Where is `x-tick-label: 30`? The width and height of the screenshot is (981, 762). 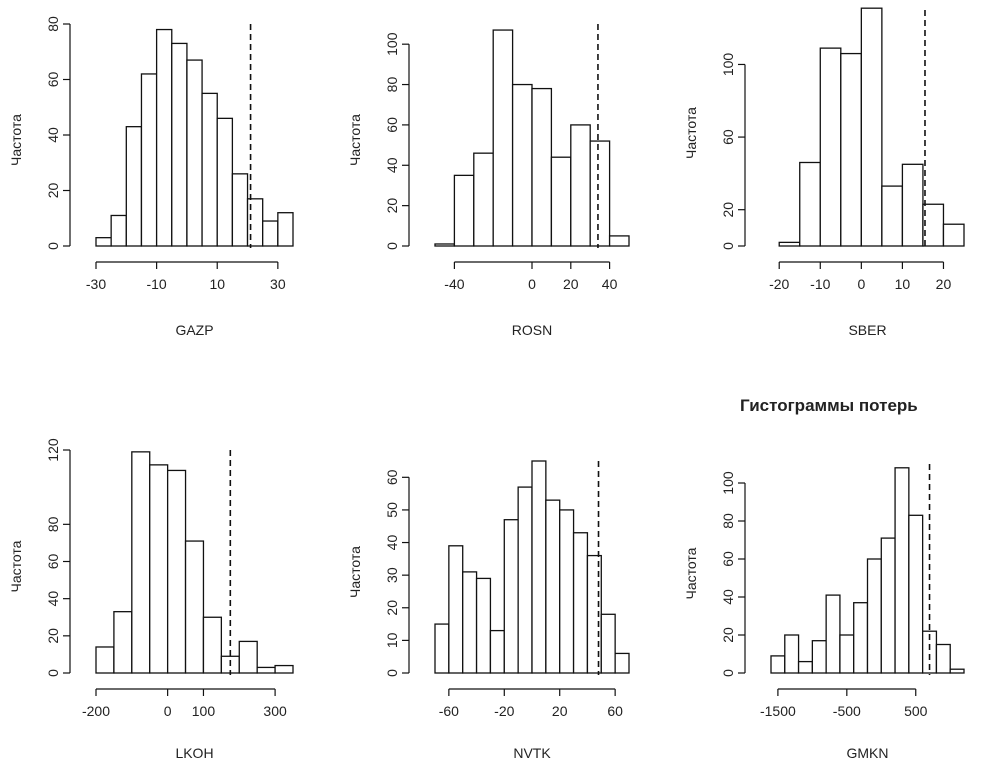 x-tick-label: 30 is located at coordinates (278, 284).